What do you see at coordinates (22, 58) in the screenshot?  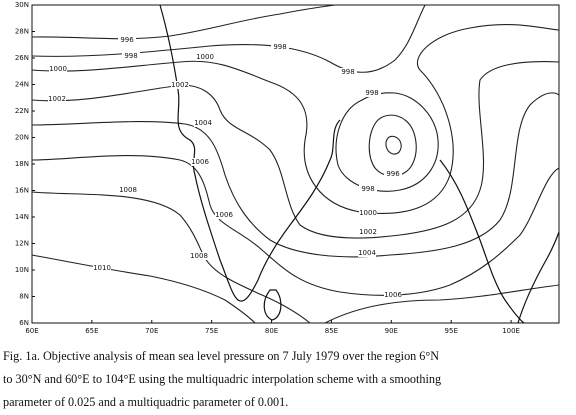 I see `y-tick-label: 26N` at bounding box center [22, 58].